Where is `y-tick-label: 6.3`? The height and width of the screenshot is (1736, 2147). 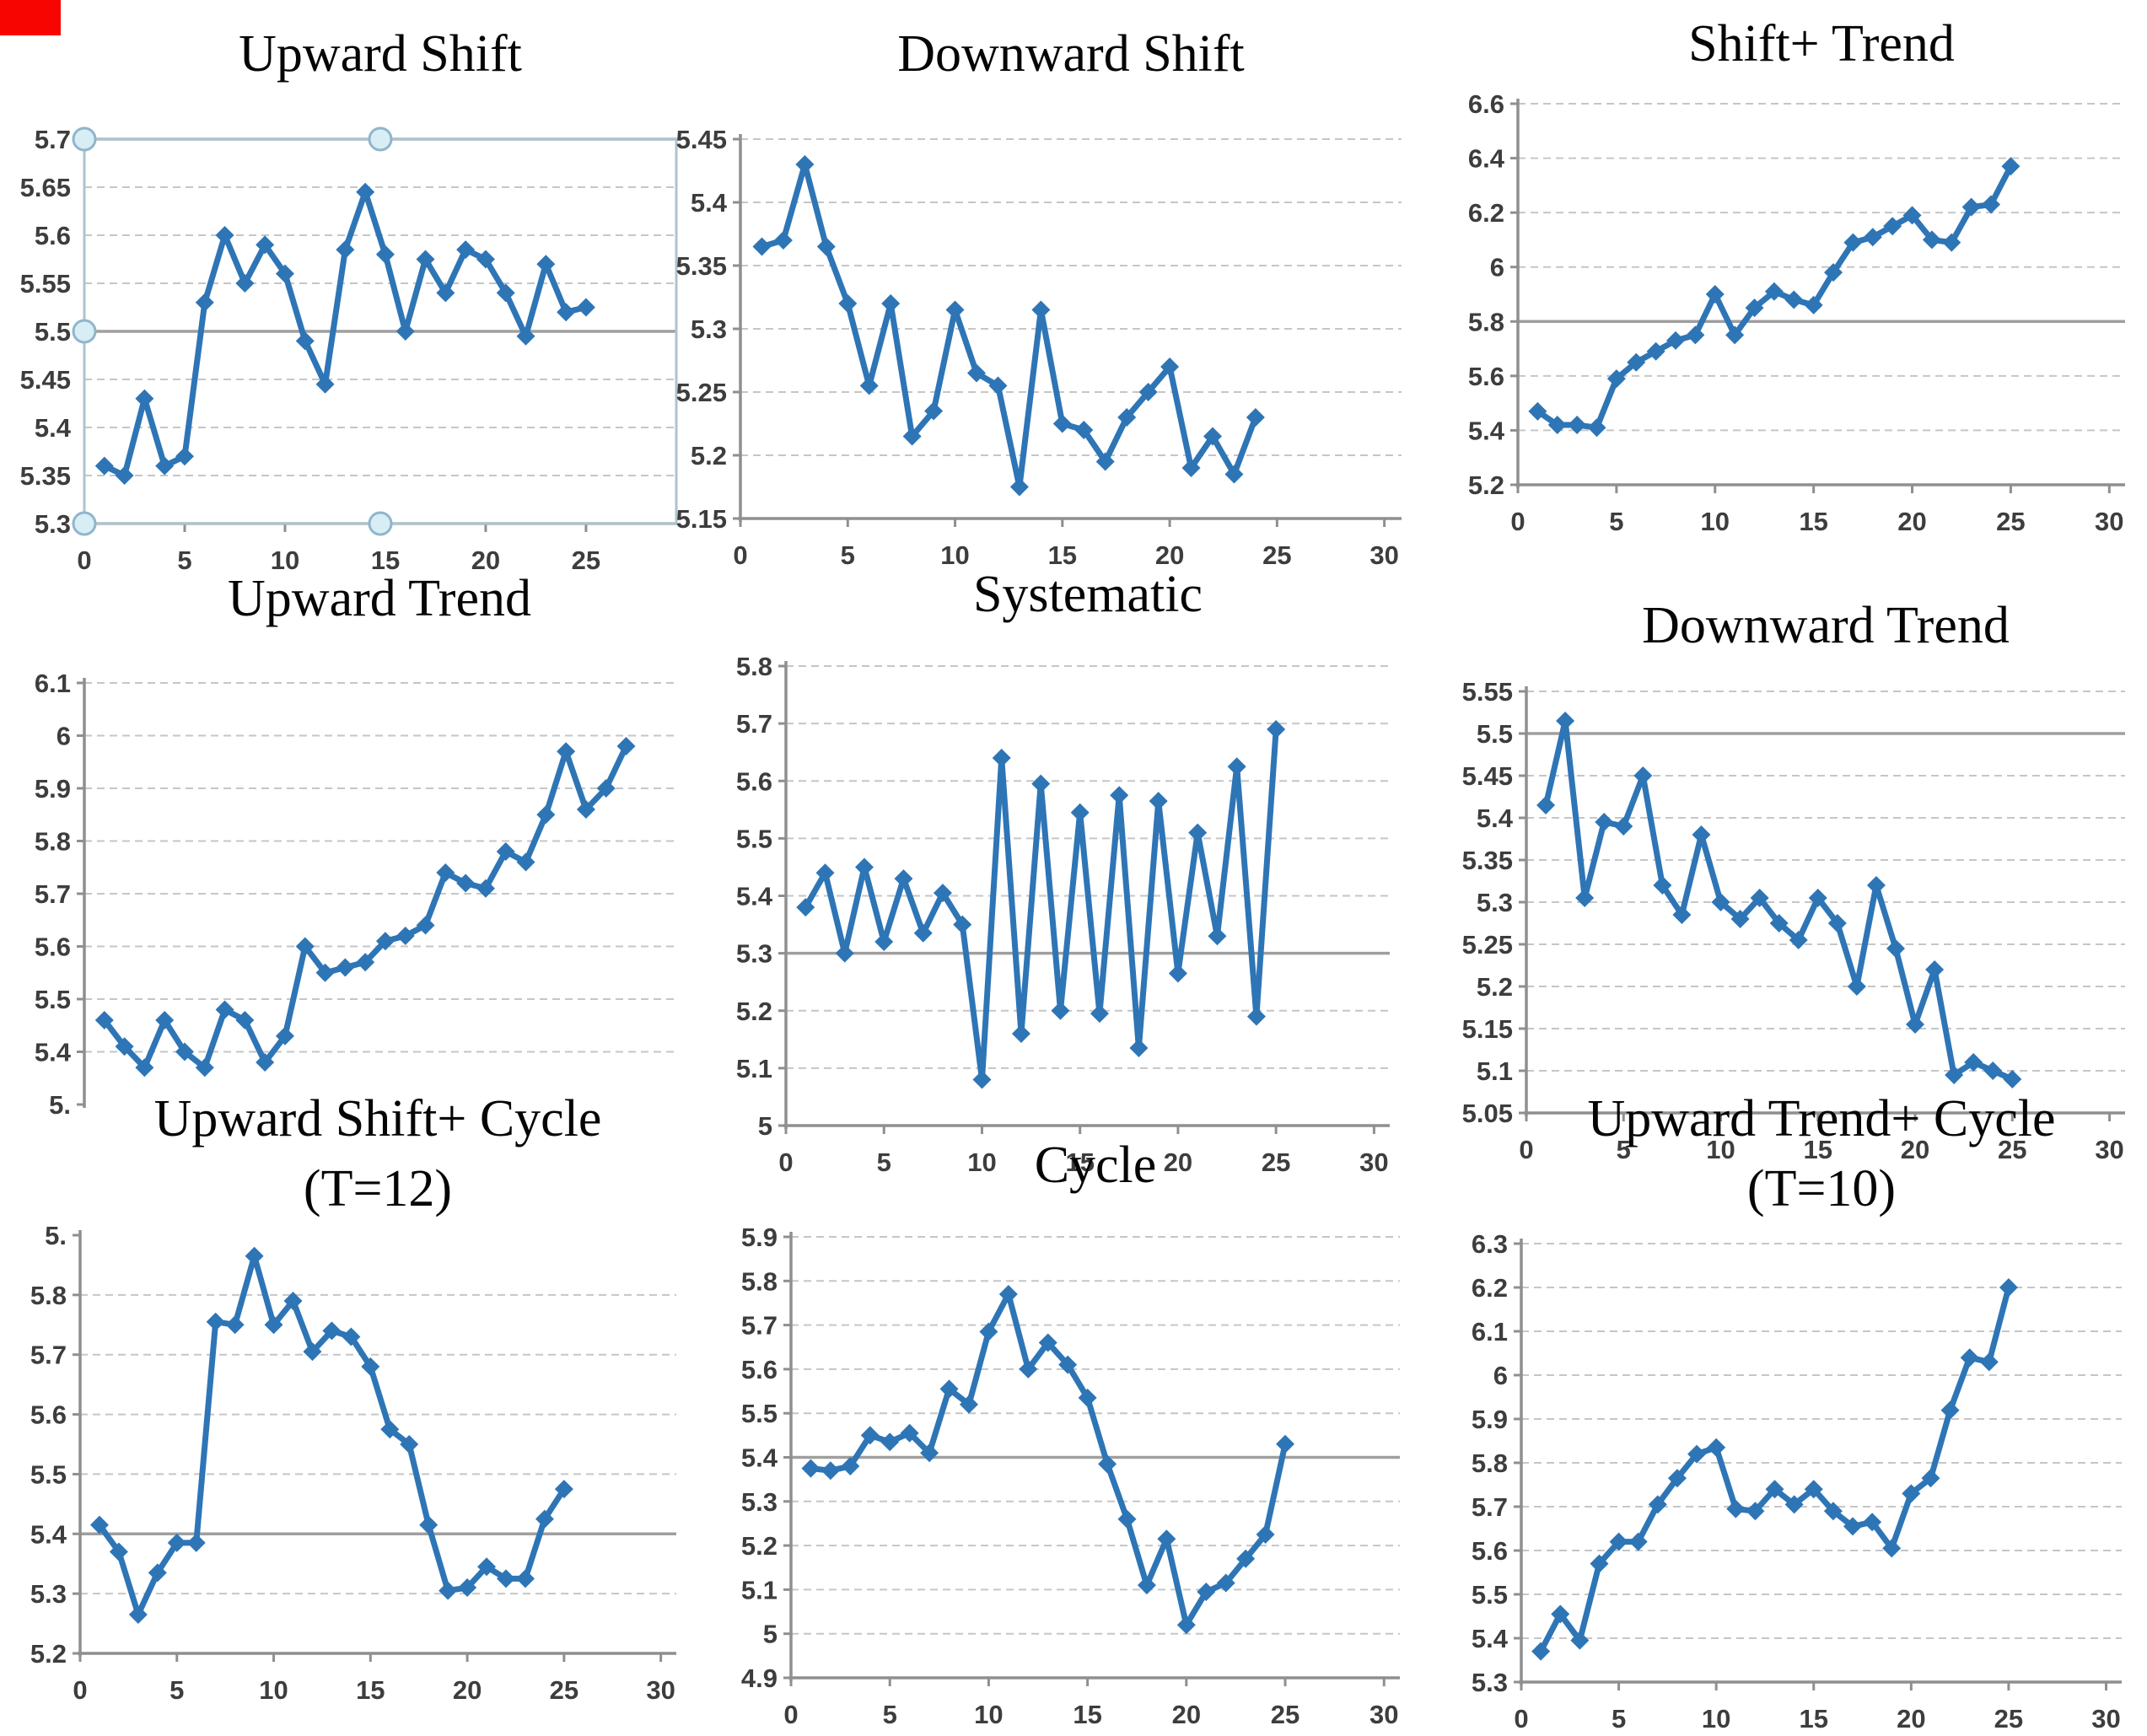
y-tick-label: 6.3 is located at coordinates (1490, 1244).